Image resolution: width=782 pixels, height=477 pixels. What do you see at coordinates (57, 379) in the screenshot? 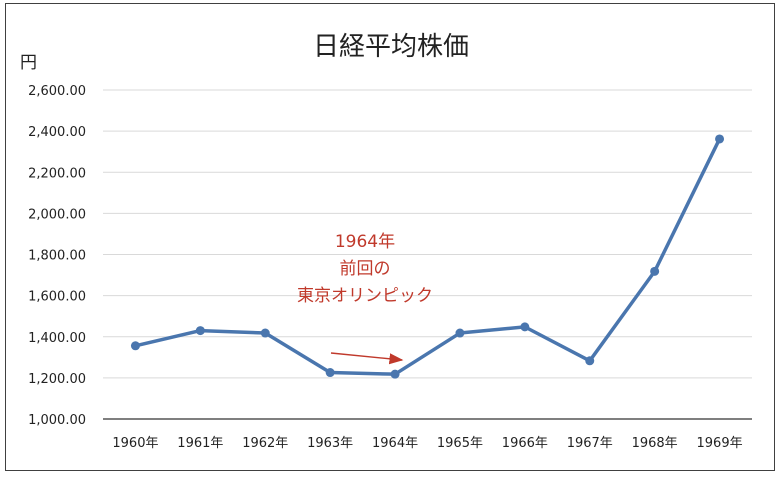
I see `y-tick-label: 1,200.00` at bounding box center [57, 379].